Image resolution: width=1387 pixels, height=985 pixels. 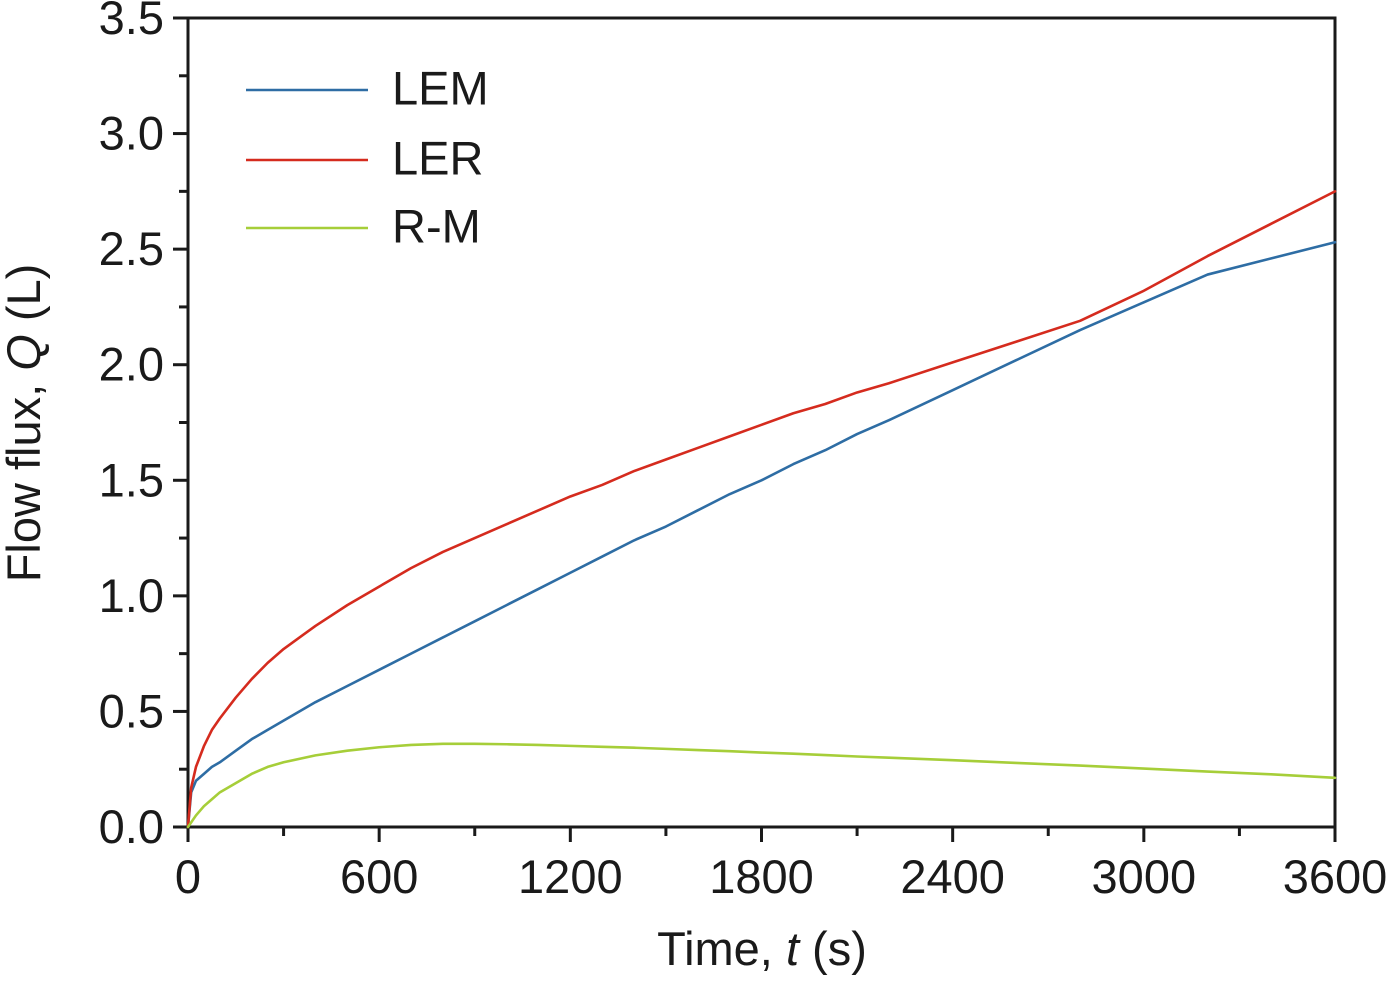 What do you see at coordinates (364, 157) in the screenshot?
I see `legend-item-ler: LER` at bounding box center [364, 157].